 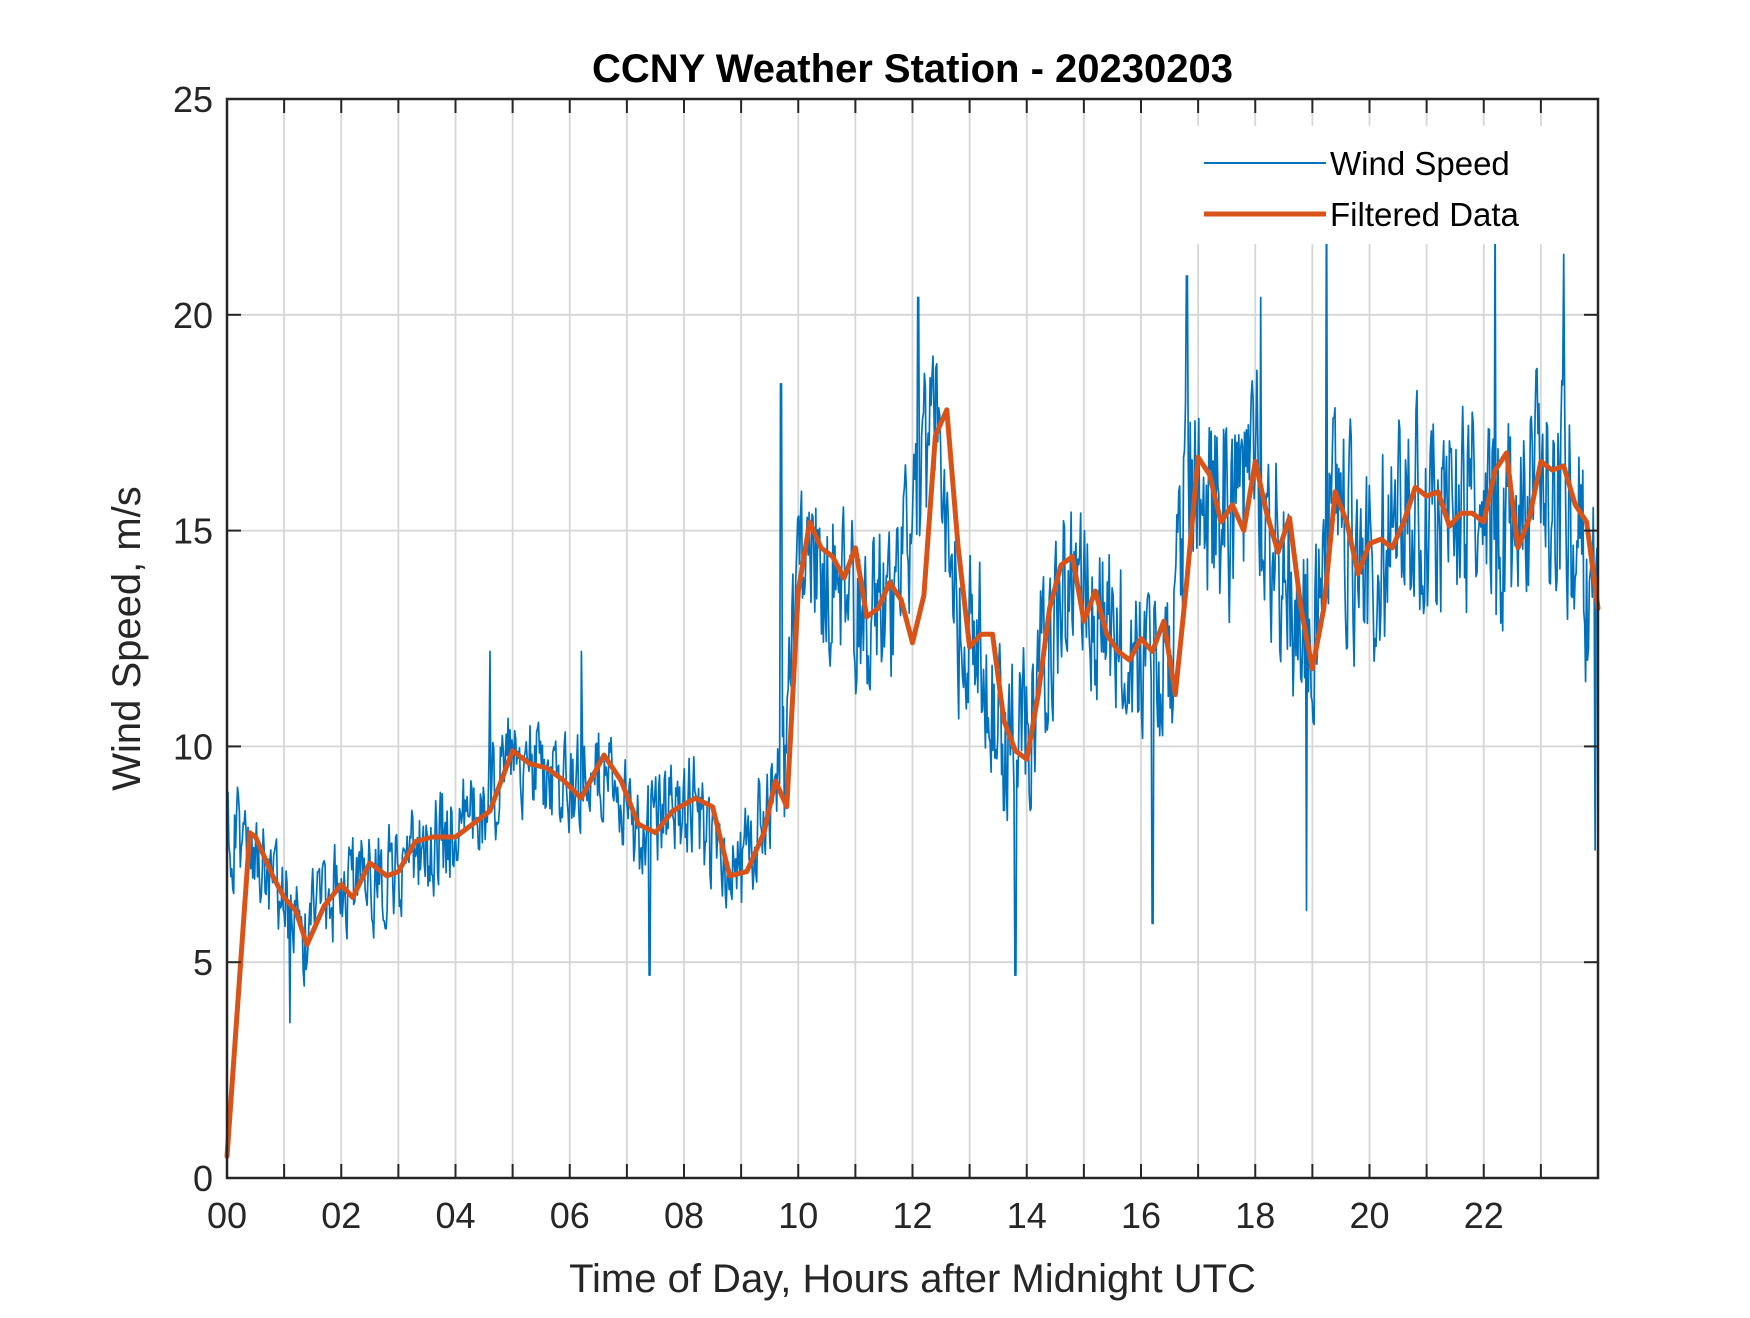 What do you see at coordinates (570, 1215) in the screenshot?
I see `x-tick-label: 06` at bounding box center [570, 1215].